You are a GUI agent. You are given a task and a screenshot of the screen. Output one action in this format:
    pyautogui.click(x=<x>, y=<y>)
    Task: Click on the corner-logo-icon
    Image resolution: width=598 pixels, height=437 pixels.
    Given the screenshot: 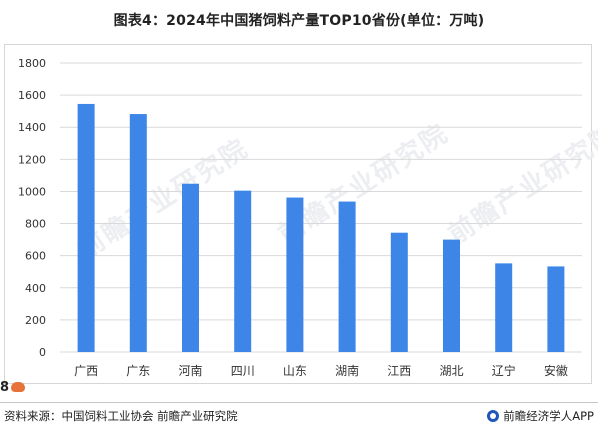 What is the action you would take?
    pyautogui.click(x=18, y=387)
    